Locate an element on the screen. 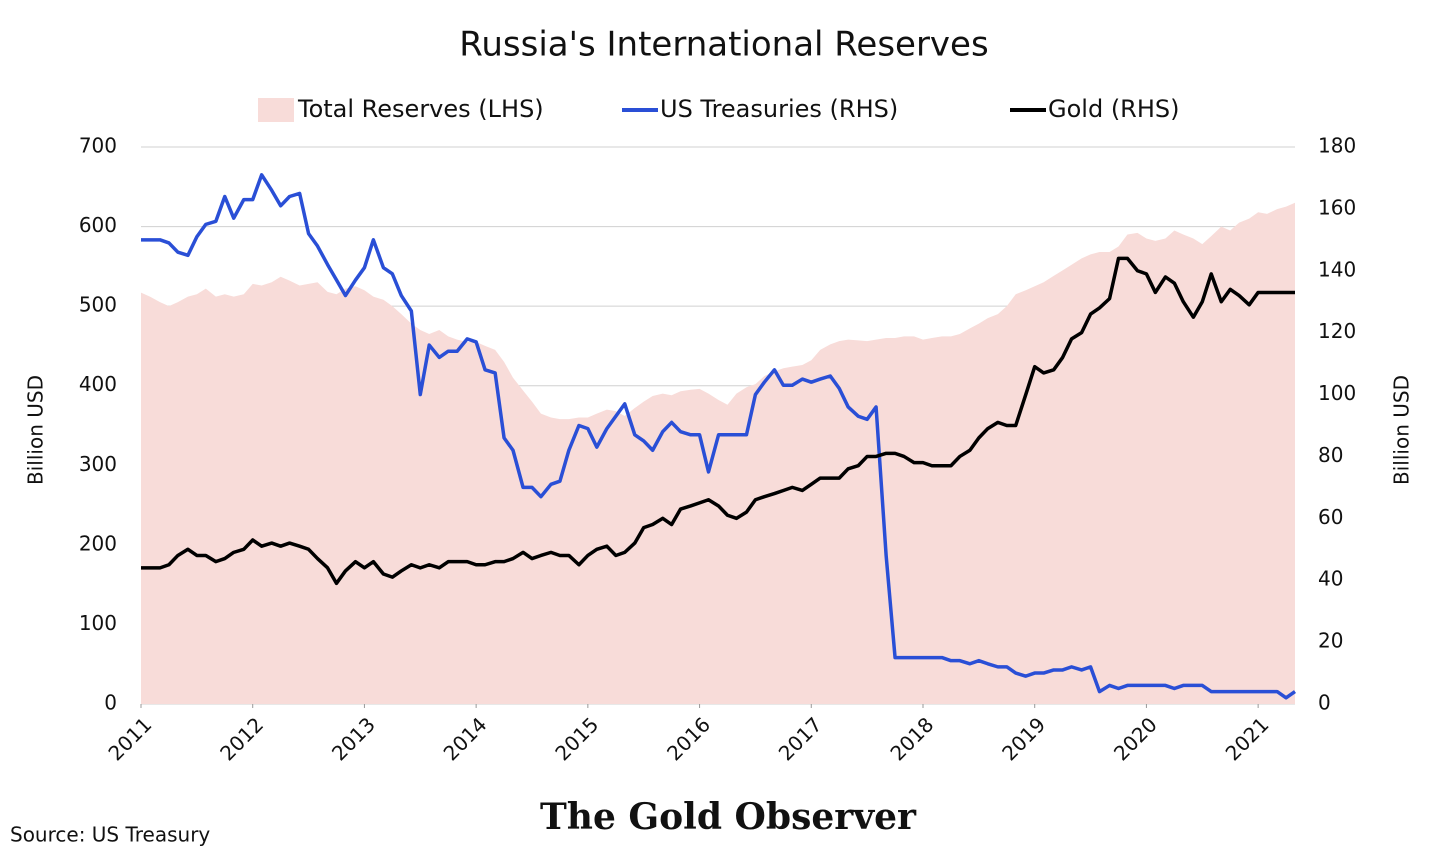  footer-brand: The Gold Observer is located at coordinates (728, 817).